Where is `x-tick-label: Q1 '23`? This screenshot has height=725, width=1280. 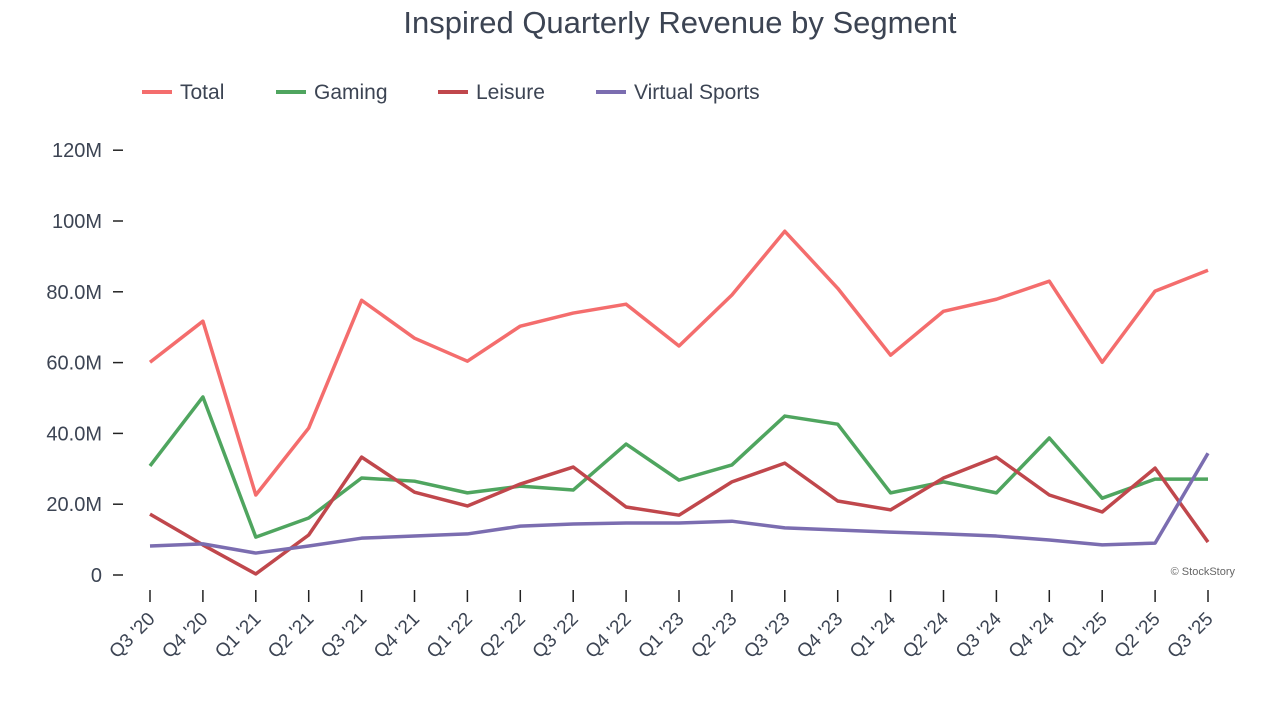
x-tick-label: Q1 '23 is located at coordinates (662, 636).